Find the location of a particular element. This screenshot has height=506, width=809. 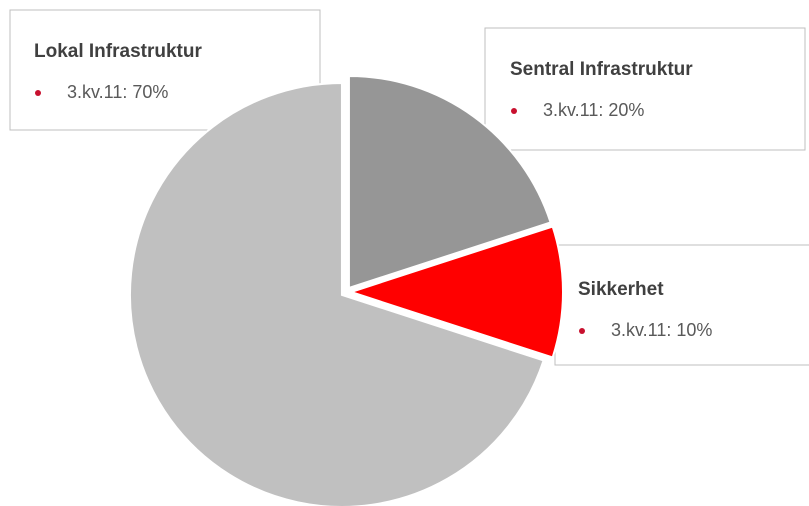

slice-name: Sentral Infrastruktur is located at coordinates (601, 69).